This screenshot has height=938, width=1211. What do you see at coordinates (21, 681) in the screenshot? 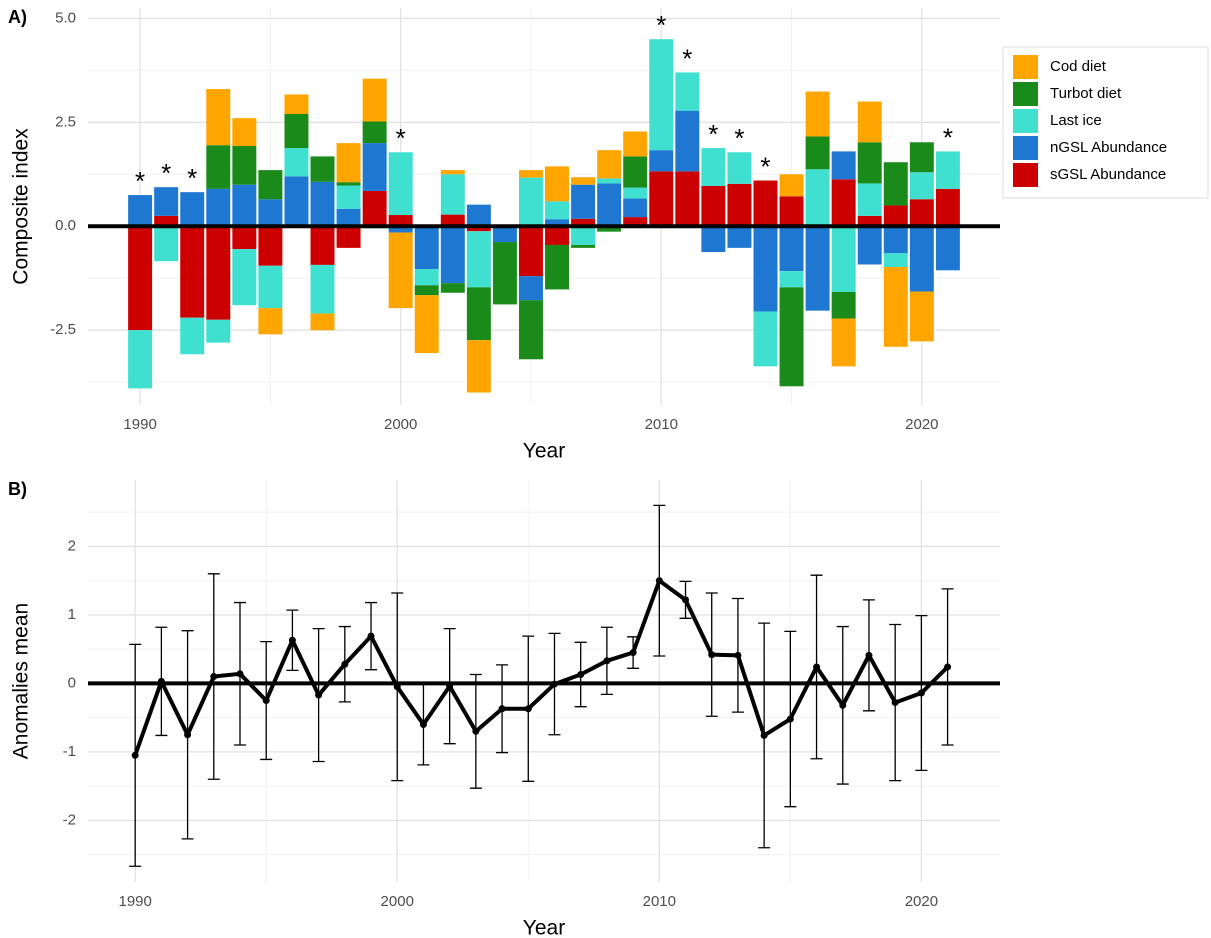
I see `y-axis-title: Anomalies mean` at bounding box center [21, 681].